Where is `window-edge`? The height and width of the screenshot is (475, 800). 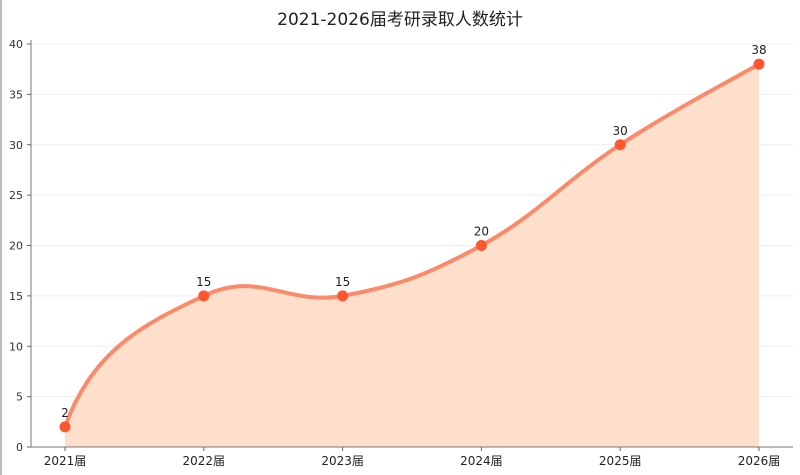
window-edge is located at coordinates (1, 237).